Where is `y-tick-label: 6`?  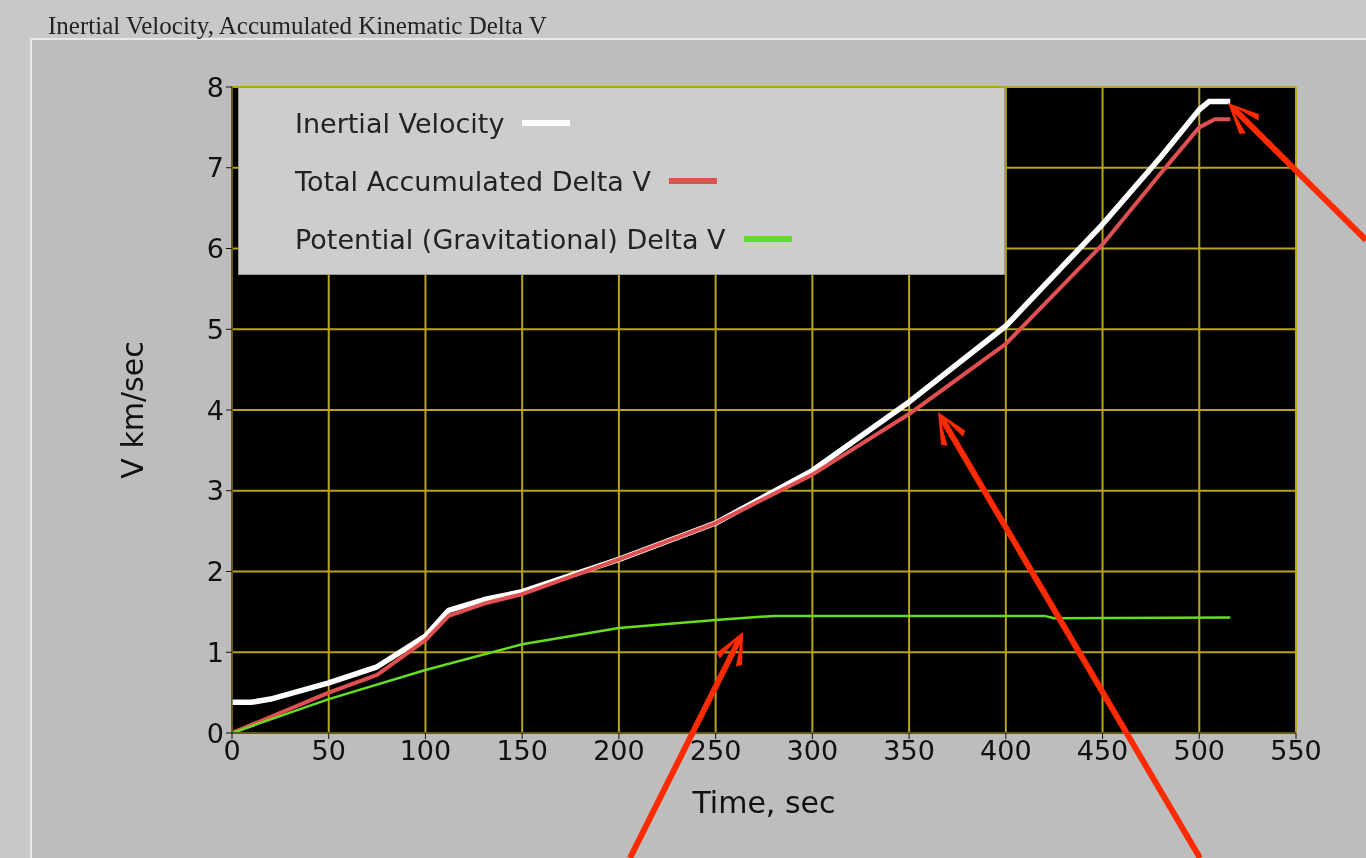
y-tick-label: 6 is located at coordinates (215, 249).